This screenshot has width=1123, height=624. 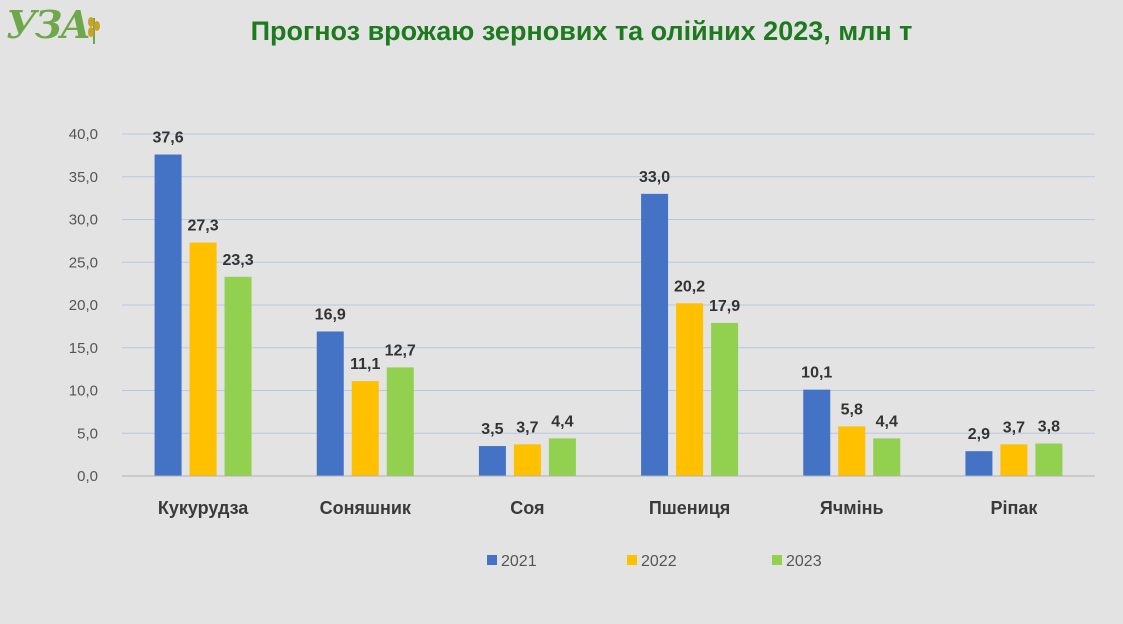 What do you see at coordinates (400, 350) in the screenshot?
I see `data-label: 12,7` at bounding box center [400, 350].